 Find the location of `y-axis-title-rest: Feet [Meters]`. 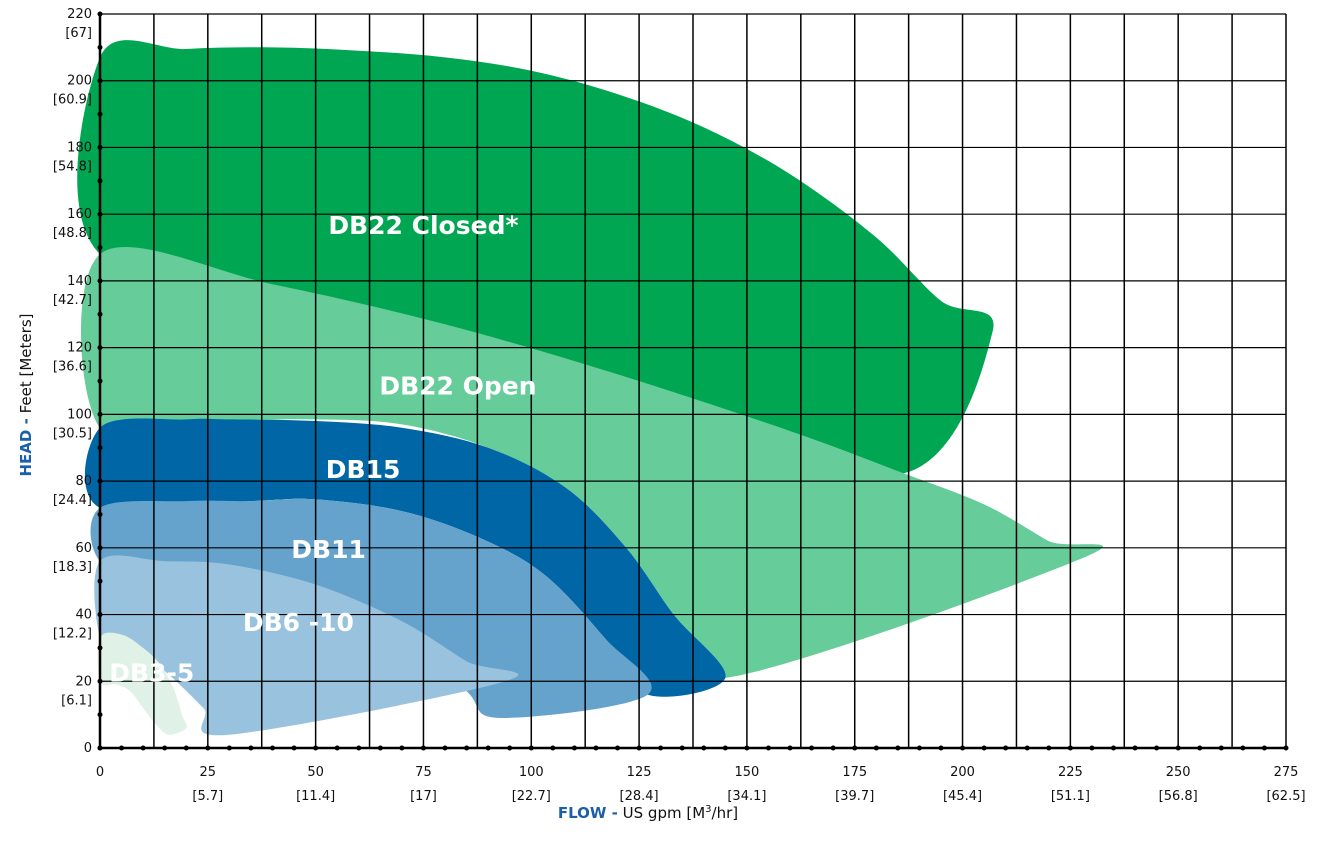

y-axis-title-rest: Feet [Meters] is located at coordinates (26, 363).